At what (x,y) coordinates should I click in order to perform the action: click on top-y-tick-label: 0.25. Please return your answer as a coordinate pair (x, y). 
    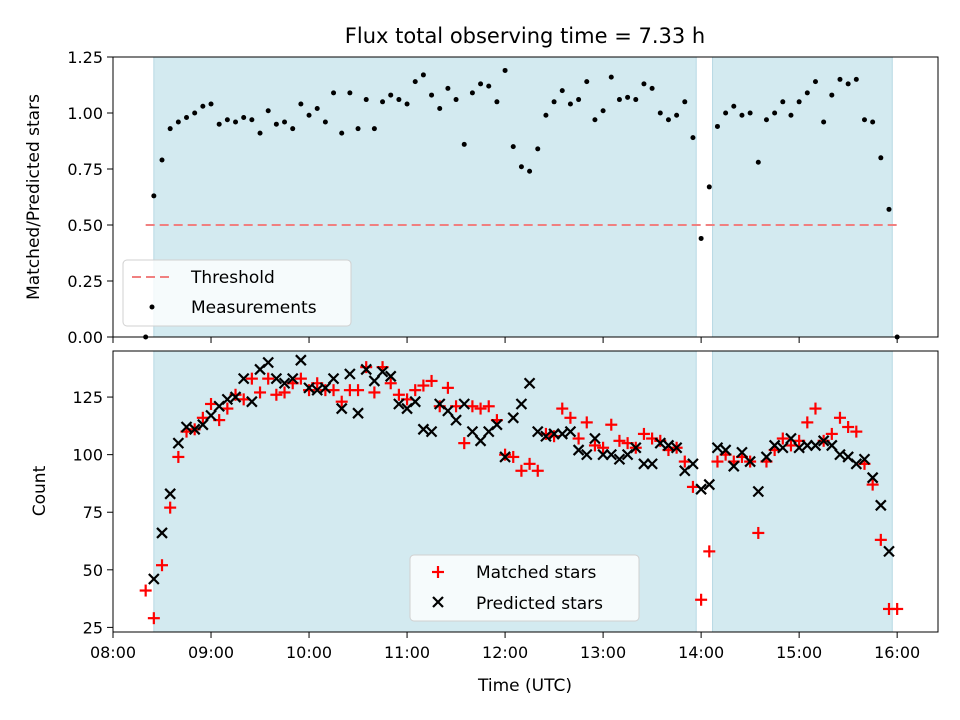
    Looking at the image, I should click on (85, 281).